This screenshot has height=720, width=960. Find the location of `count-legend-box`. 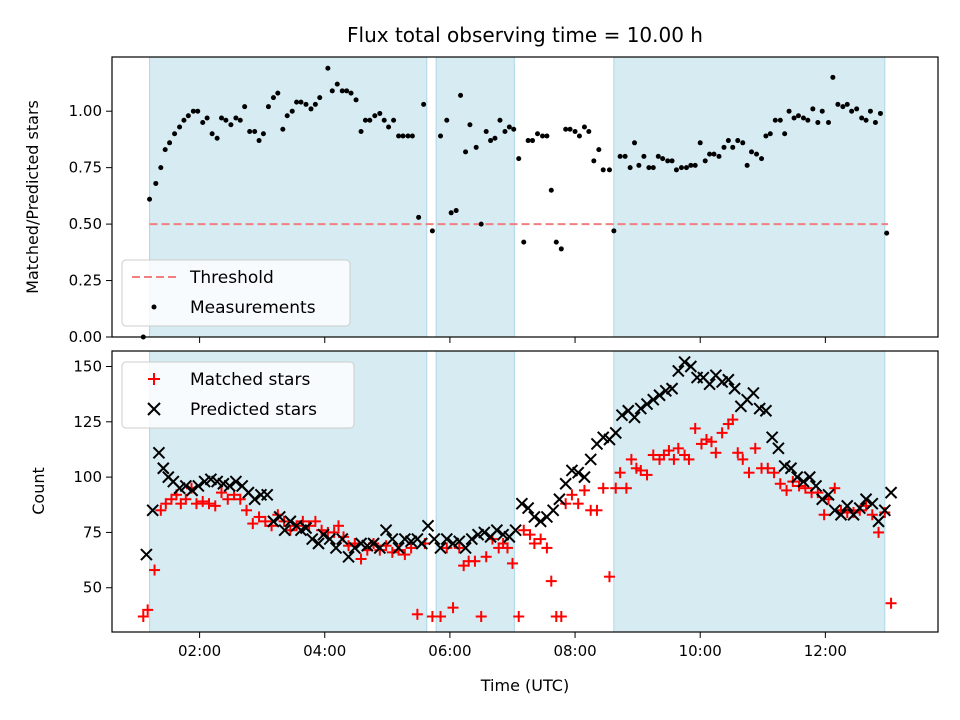

count-legend-box is located at coordinates (238, 395).